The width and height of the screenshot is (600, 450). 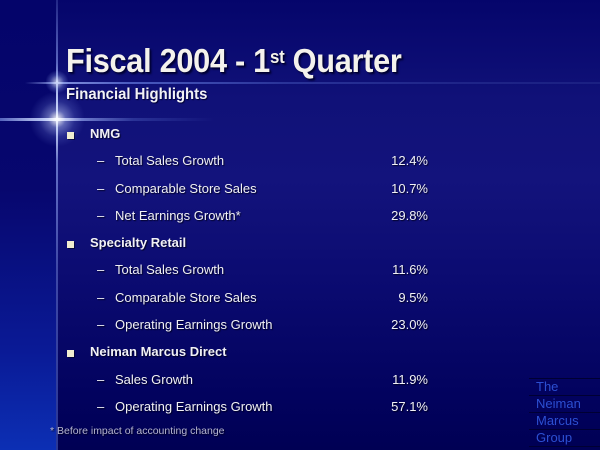 I want to click on metric-label: Net Earnings Growth*, so click(x=178, y=215).